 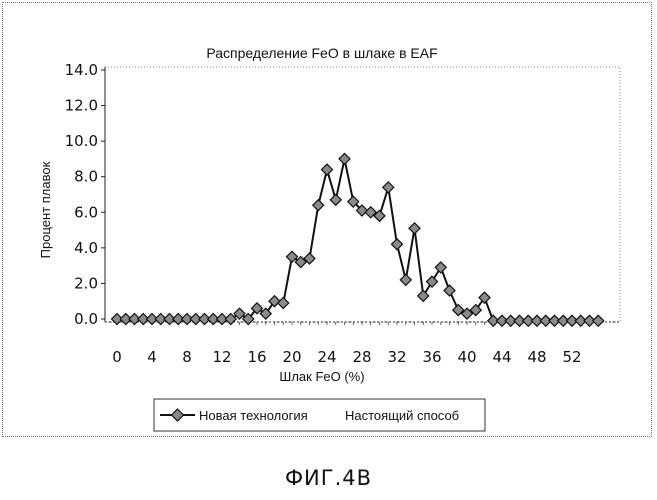 I want to click on y-tick-label: 8.0, so click(x=86, y=177).